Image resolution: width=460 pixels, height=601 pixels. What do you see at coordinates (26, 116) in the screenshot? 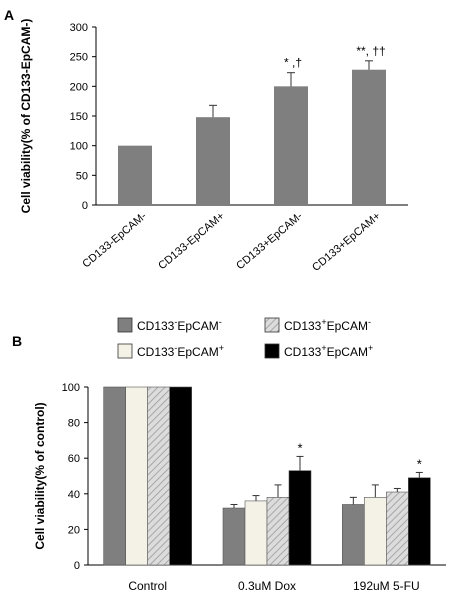
I see `chart-a-y-axis-label: Cell viability(% of CD133-EpCAM-)` at bounding box center [26, 116].